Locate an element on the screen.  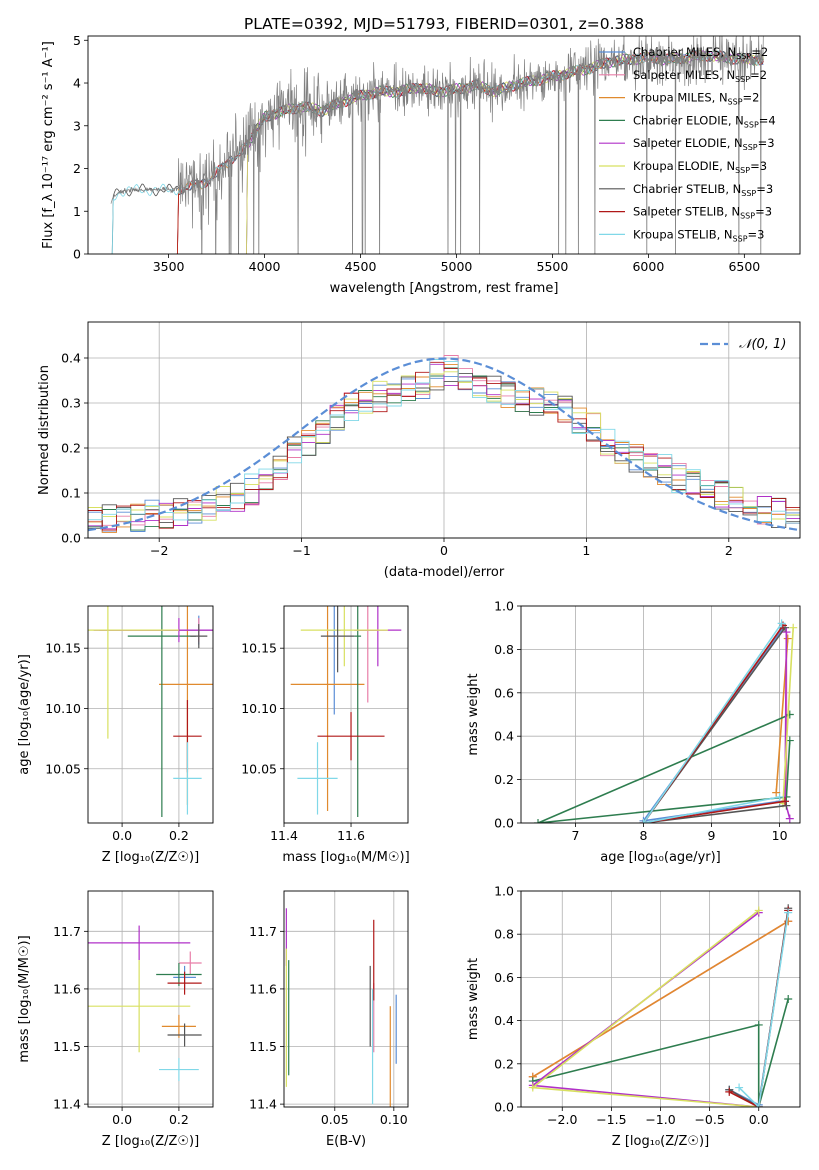
x-tick-label: −1 is located at coordinates (301, 550).